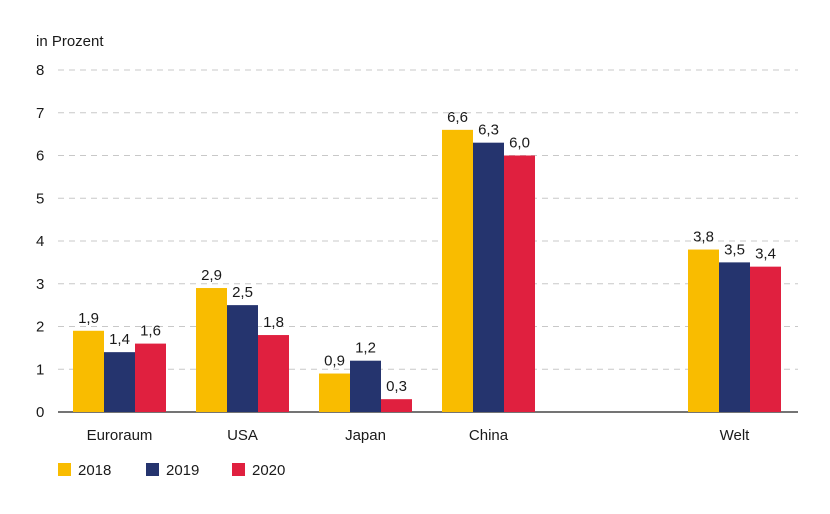  What do you see at coordinates (242, 292) in the screenshot?
I see `data-label: 2,5` at bounding box center [242, 292].